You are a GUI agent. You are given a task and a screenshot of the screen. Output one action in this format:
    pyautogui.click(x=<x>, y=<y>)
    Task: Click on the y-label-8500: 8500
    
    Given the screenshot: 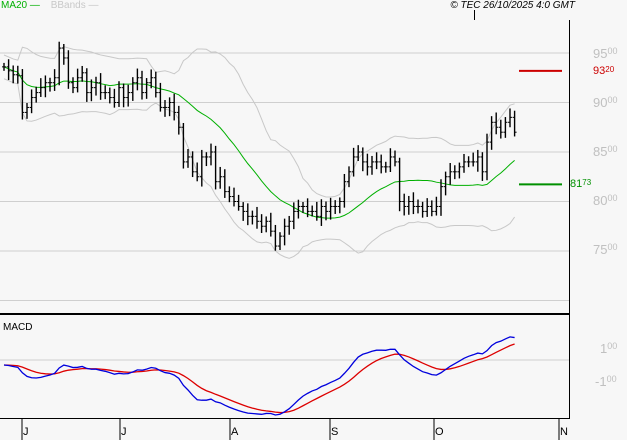 What is the action you would take?
    pyautogui.click(x=605, y=151)
    